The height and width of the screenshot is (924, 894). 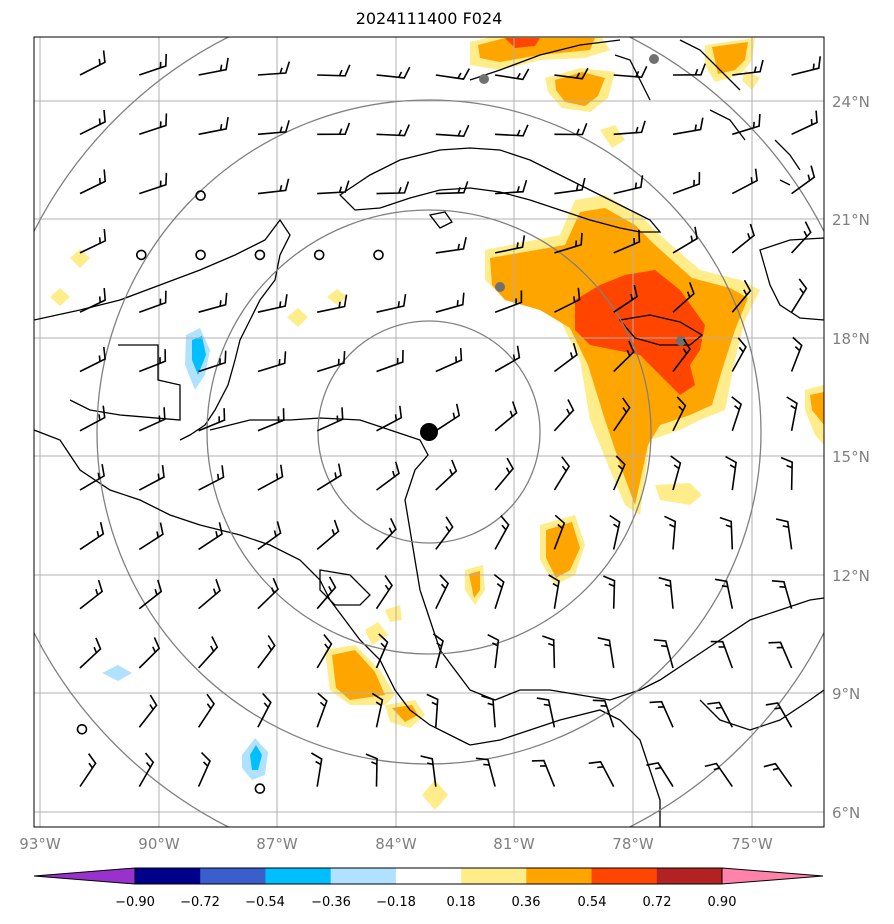 I want to click on lon-label-87w: 87°W, so click(x=277, y=844).